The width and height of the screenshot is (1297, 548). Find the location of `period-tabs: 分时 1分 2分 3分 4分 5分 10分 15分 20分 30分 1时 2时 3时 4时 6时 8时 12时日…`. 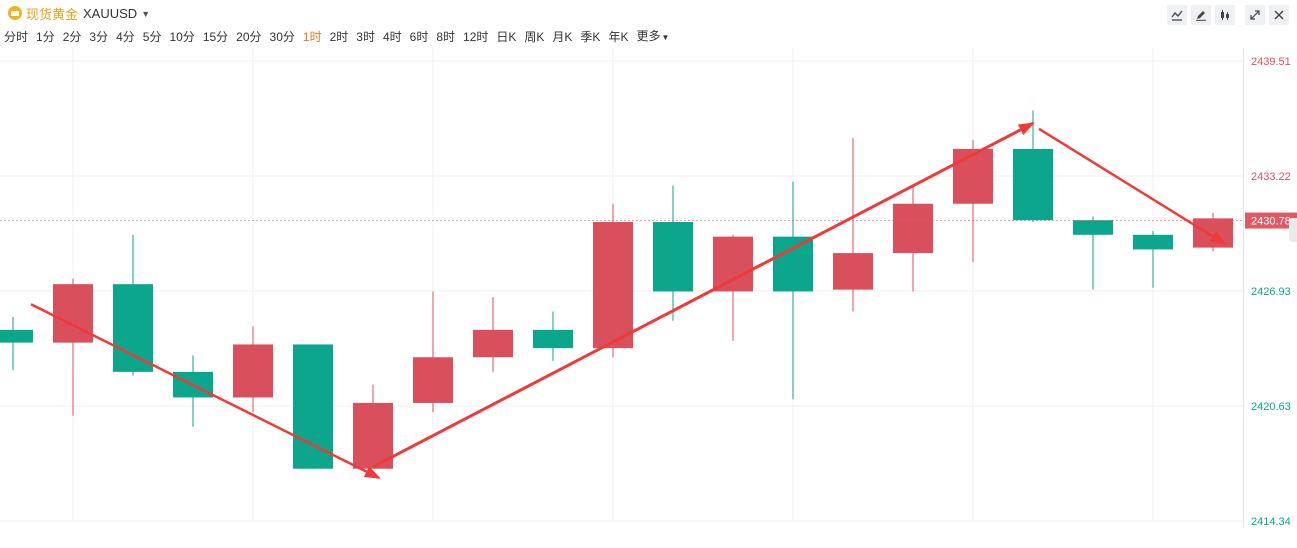

period-tabs: 分时 1分 2分 3分 4分 5分 10分 15分 20分 30分 1时 2时 3时 4时 6时 8时 12时日… is located at coordinates (336, 37).